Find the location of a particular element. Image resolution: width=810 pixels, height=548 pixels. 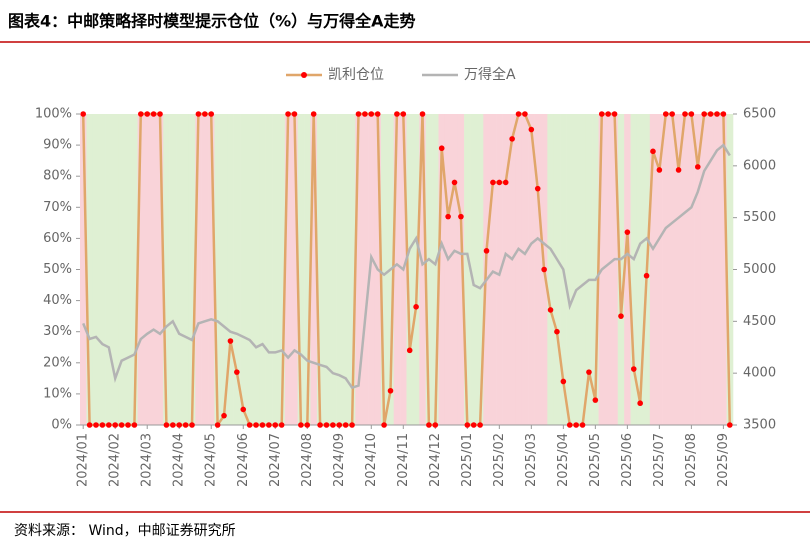

y2-tick-label: 6500 is located at coordinates (759, 114).